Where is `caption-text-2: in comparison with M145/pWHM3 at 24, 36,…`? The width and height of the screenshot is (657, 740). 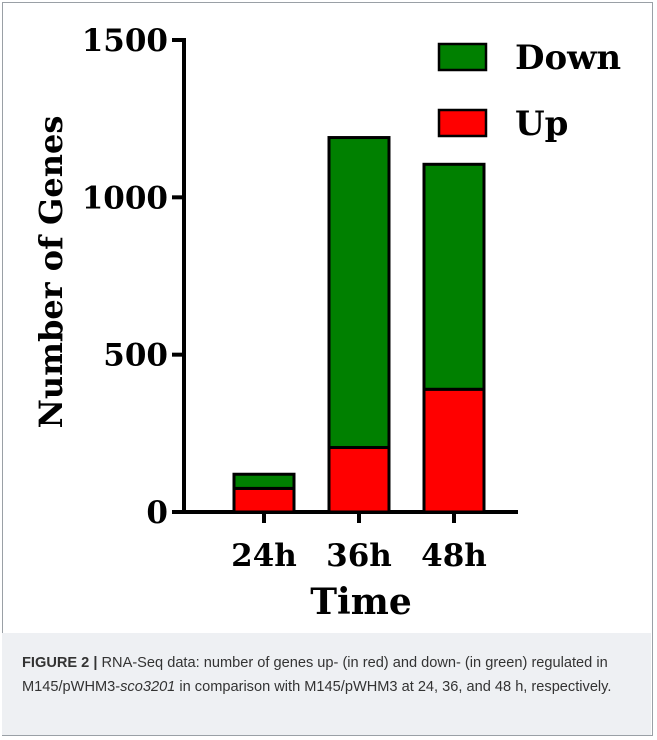
caption-text-2: in comparison with M145/pWHM3 at 24, 36,… is located at coordinates (393, 687).